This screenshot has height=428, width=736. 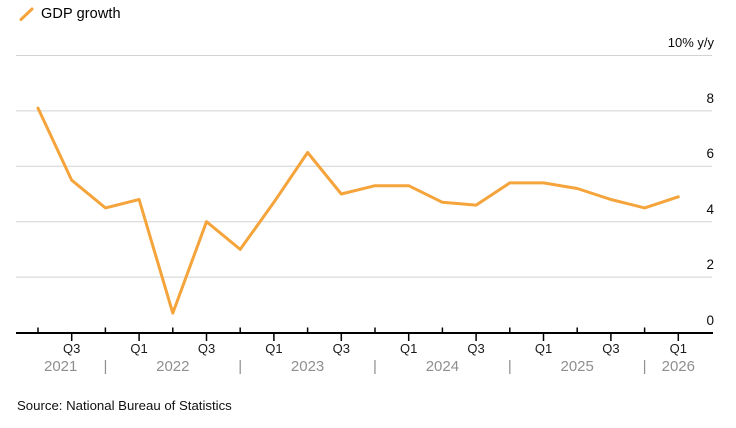 I want to click on x-axis-year-label: 2022, so click(x=173, y=366).